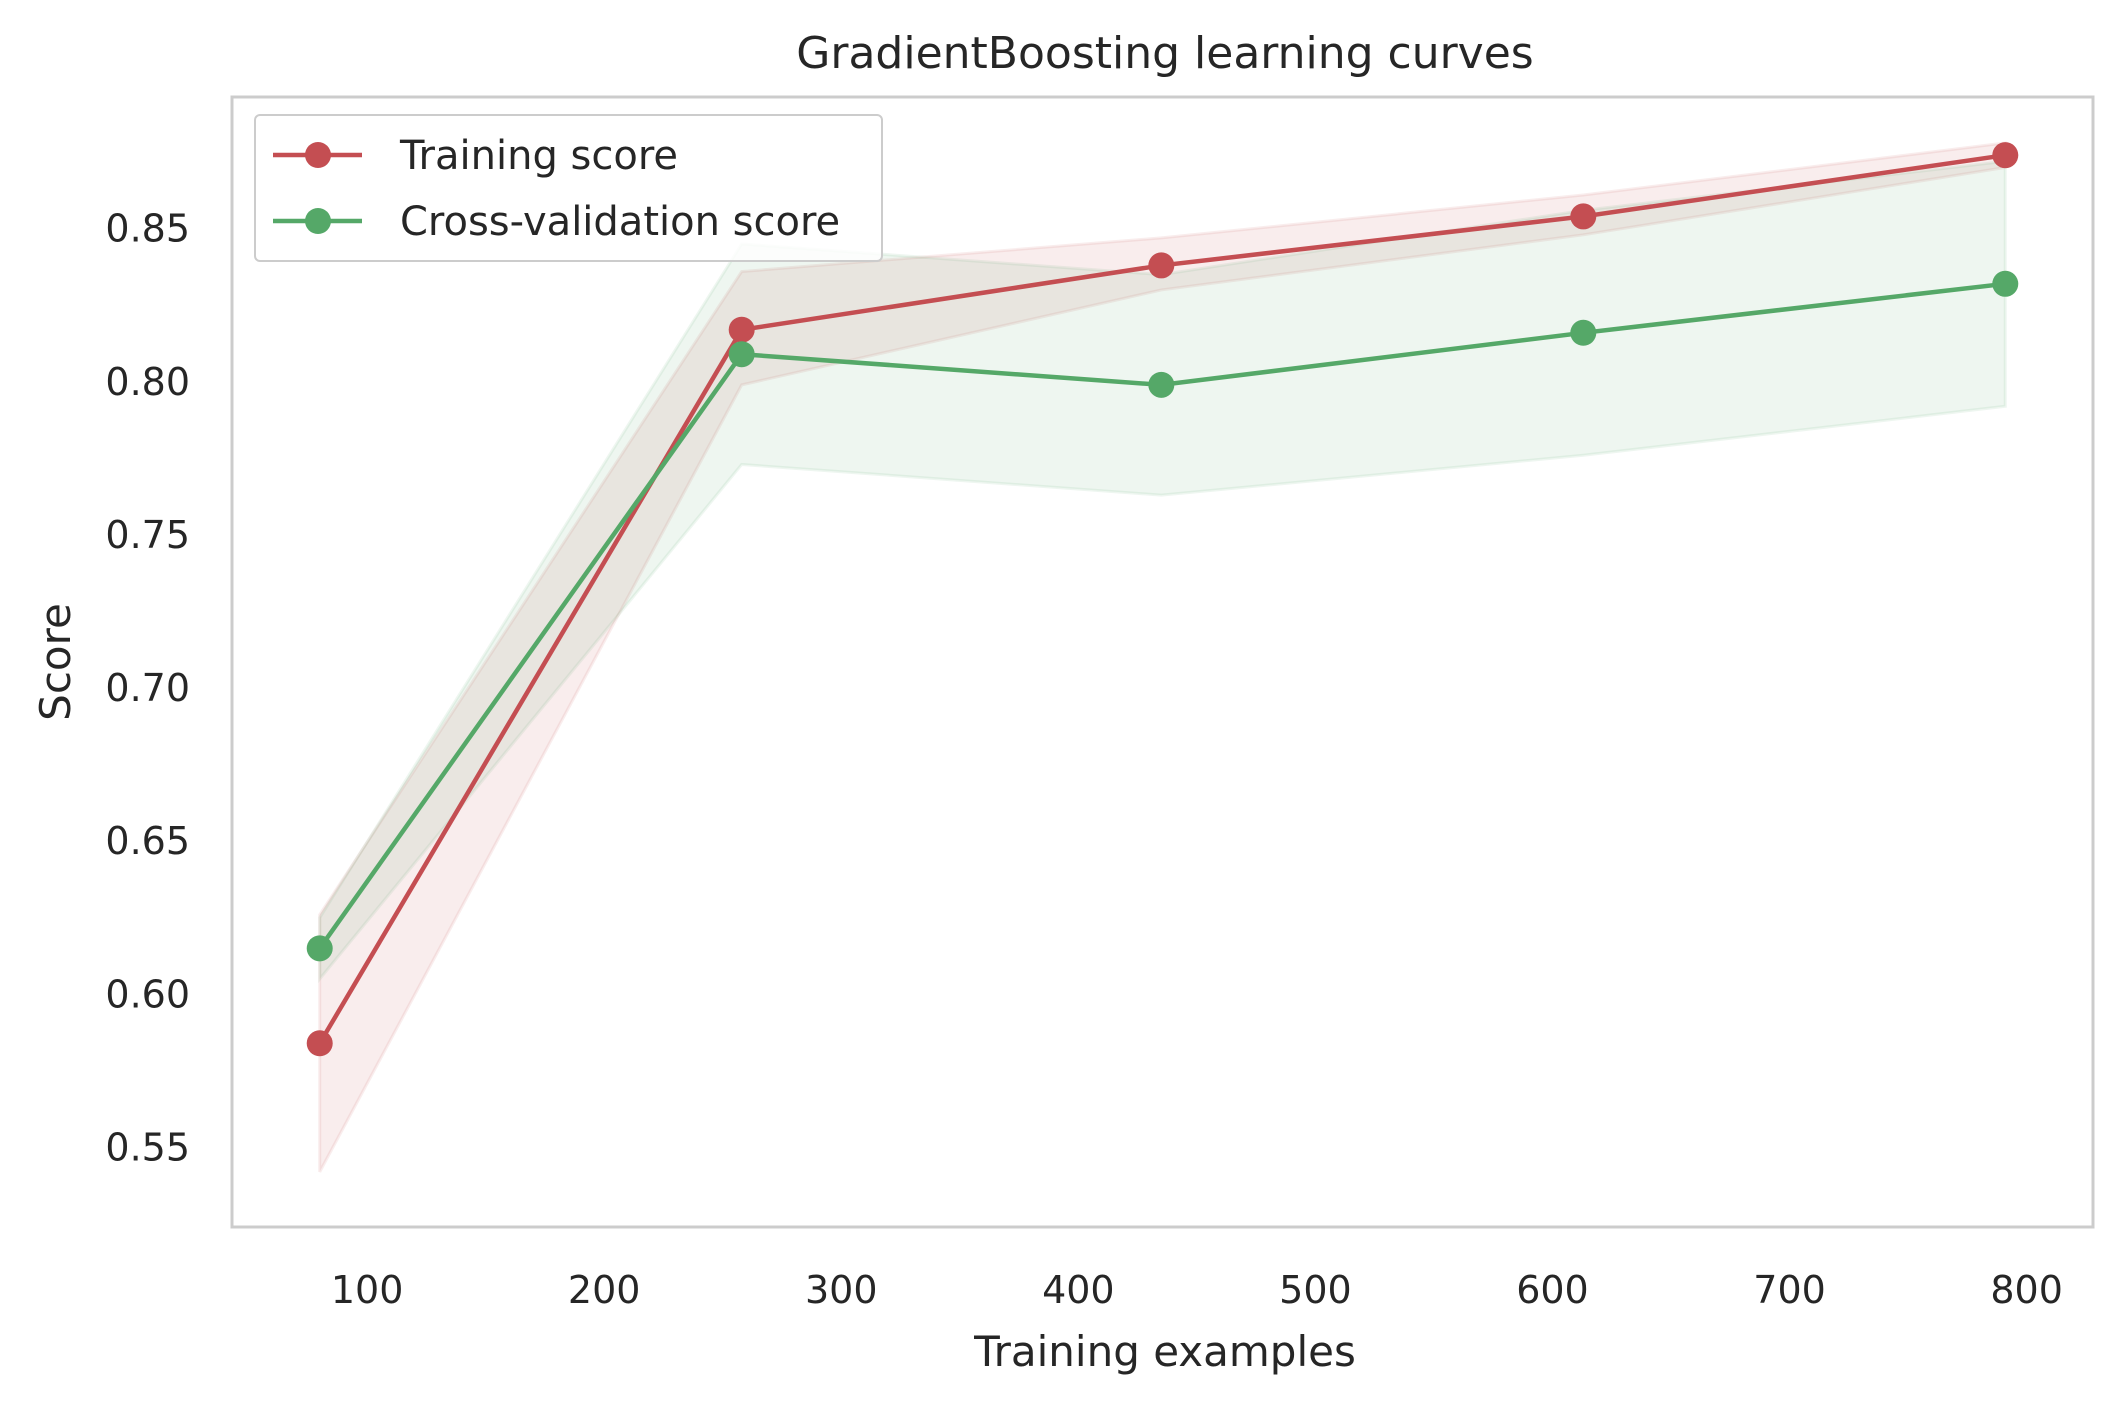 This screenshot has width=2121, height=1403. Describe the element at coordinates (318, 221) in the screenshot. I see `legend-marker-cv` at that location.